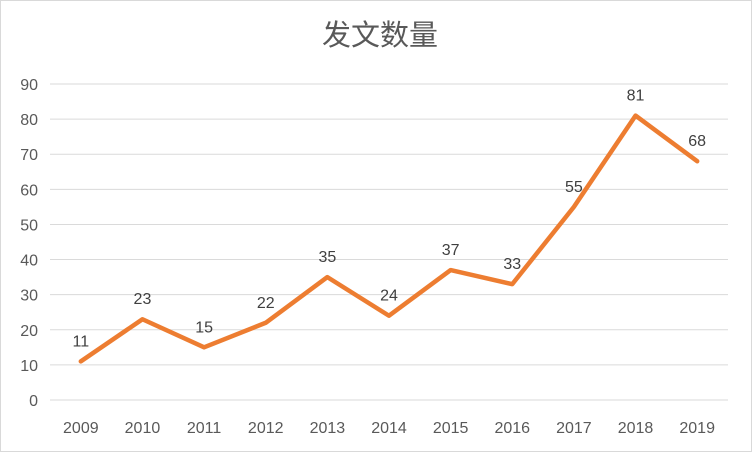  Describe the element at coordinates (143, 428) in the screenshot. I see `x-axis-tick-label: 2010` at that location.